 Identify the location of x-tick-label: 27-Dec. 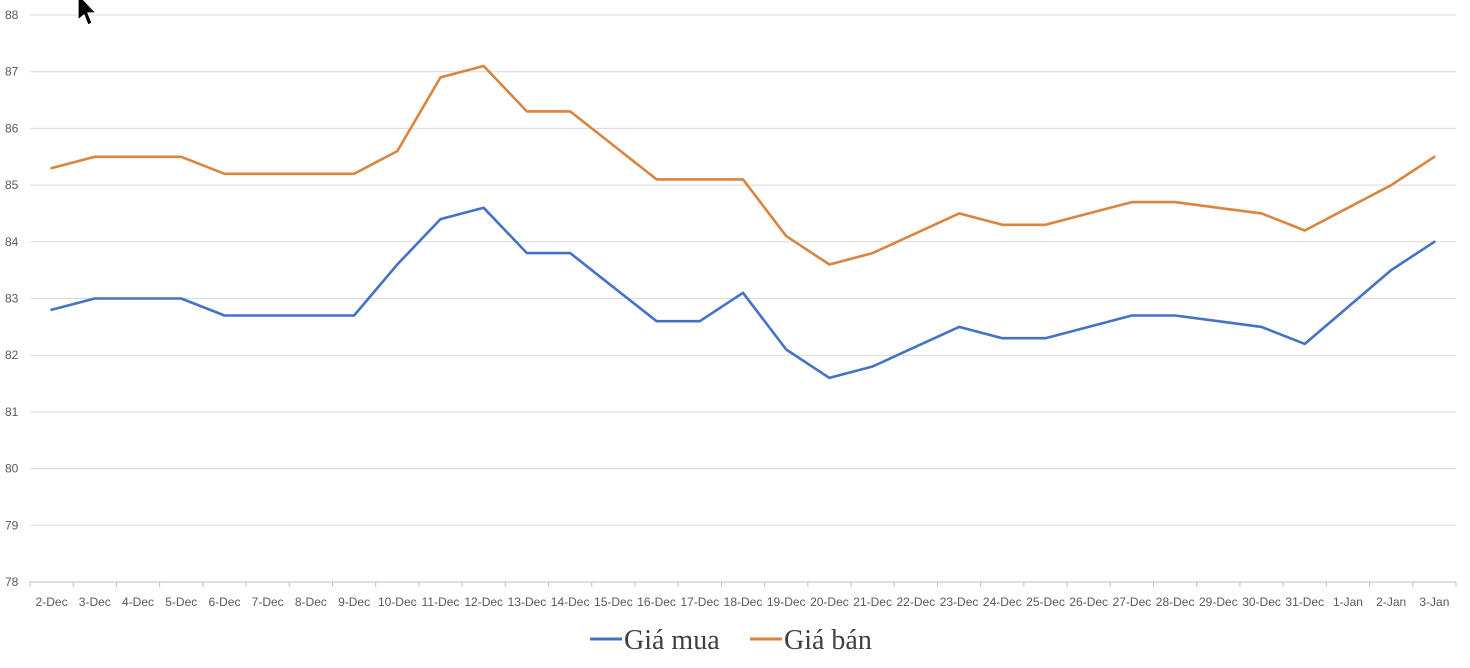
(1132, 602).